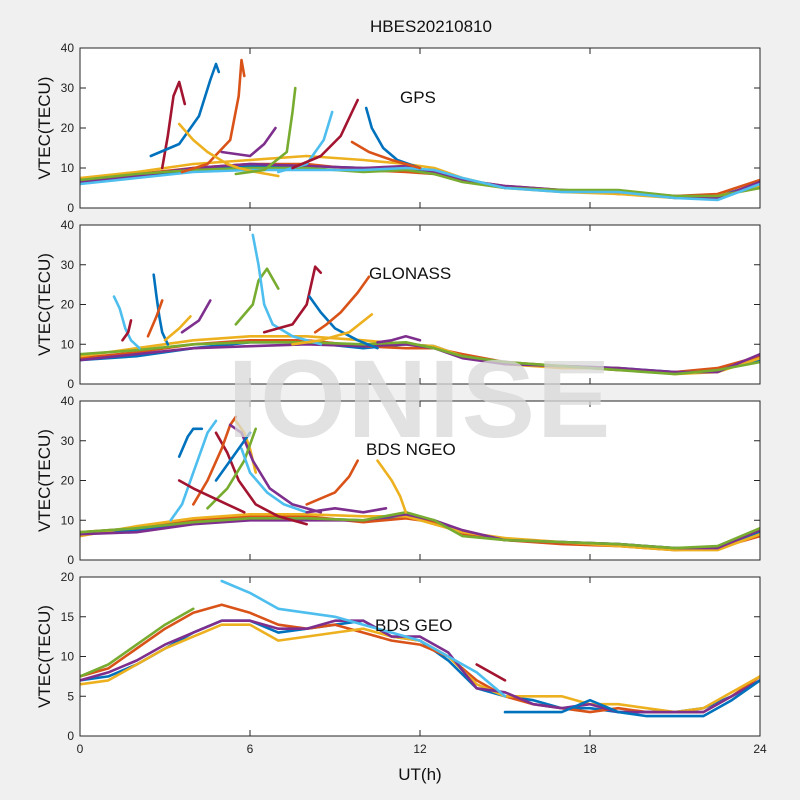 The width and height of the screenshot is (800, 800). I want to click on figure-title: HBES20210810, so click(431, 26).